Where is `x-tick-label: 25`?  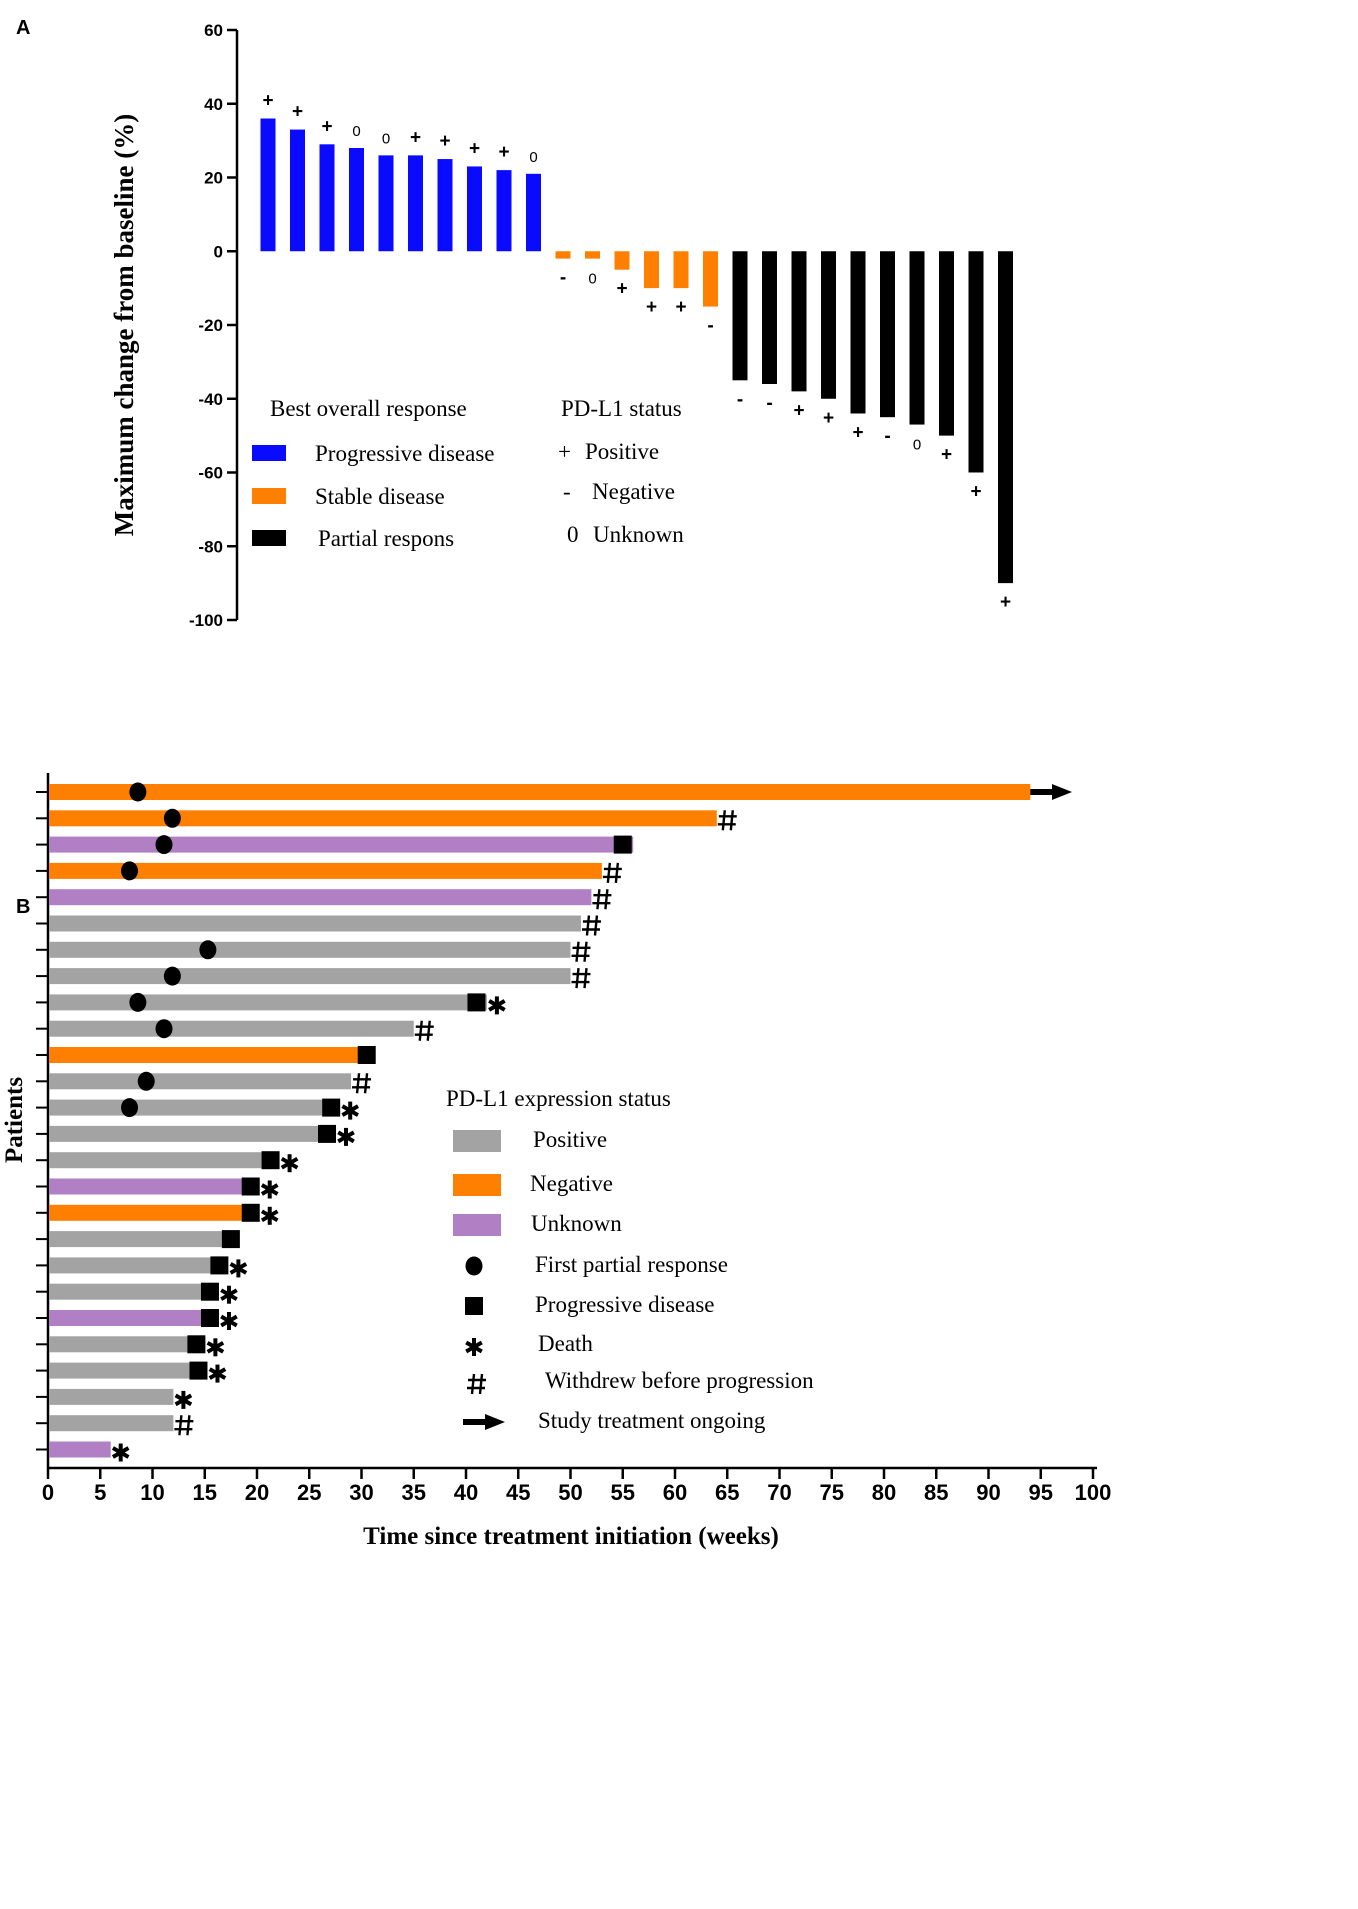
x-tick-label: 25 is located at coordinates (309, 1492).